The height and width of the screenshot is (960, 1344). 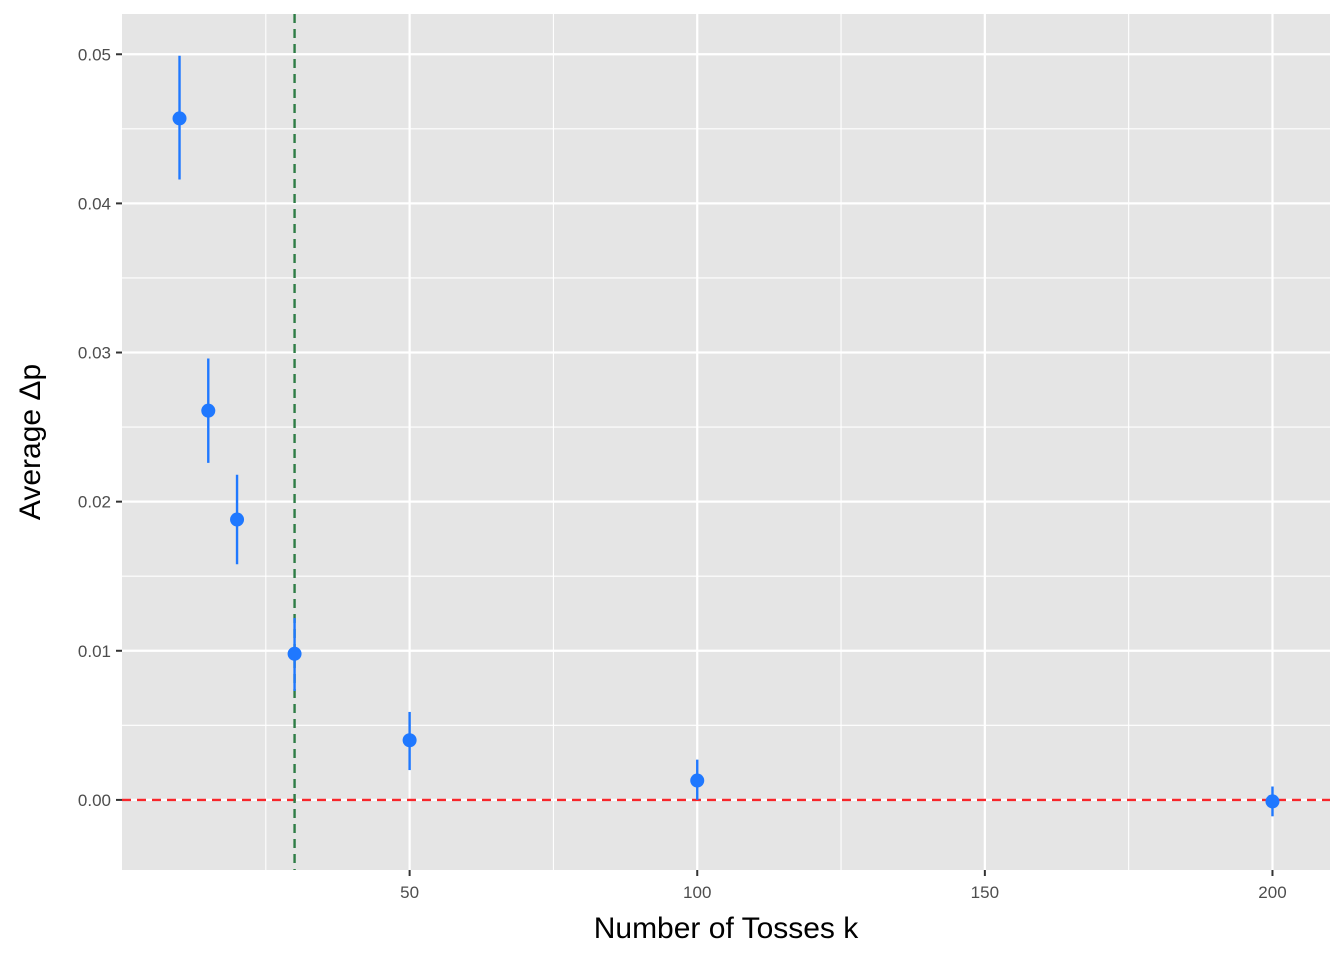 I want to click on y-axis: 0.00 0.01 0.02 0.03 0.04 0.05, so click(x=100, y=427).